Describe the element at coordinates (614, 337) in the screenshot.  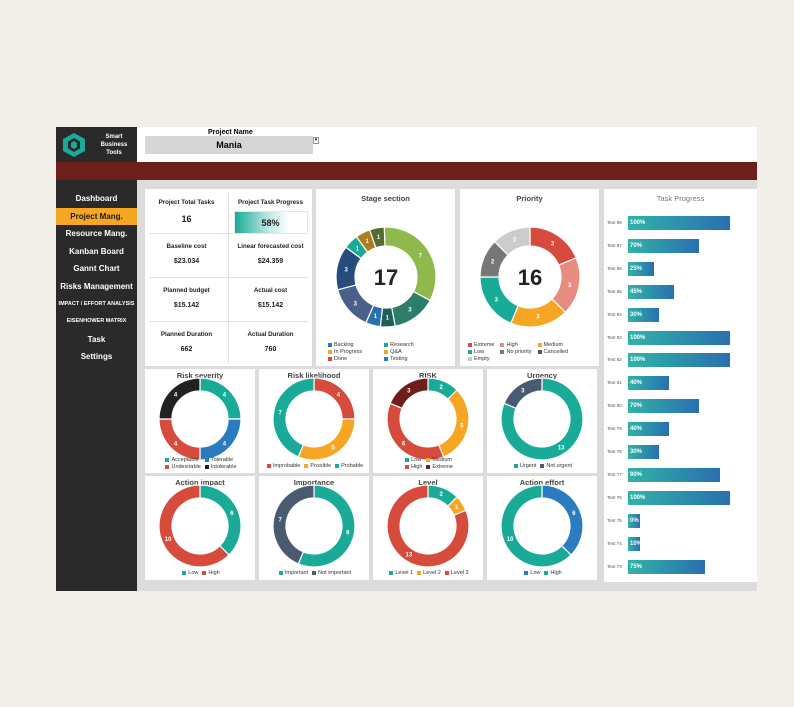
I see `task-name: Test 83` at that location.